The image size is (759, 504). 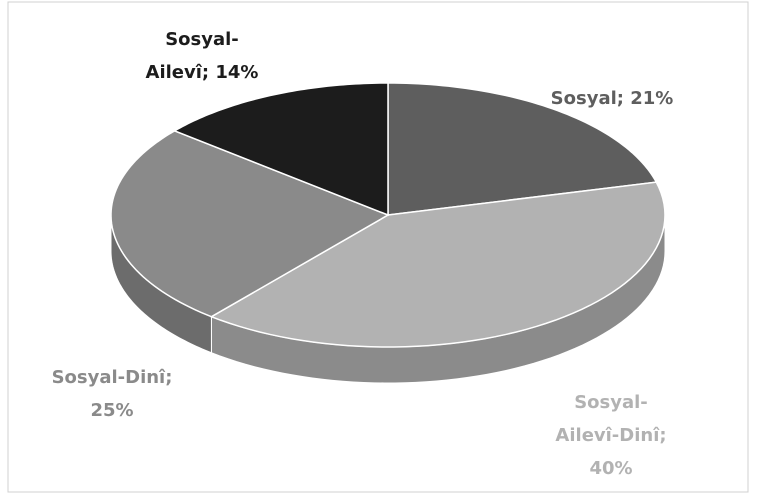 I want to click on data-label: Sosyal-Dinî;, so click(x=112, y=377).